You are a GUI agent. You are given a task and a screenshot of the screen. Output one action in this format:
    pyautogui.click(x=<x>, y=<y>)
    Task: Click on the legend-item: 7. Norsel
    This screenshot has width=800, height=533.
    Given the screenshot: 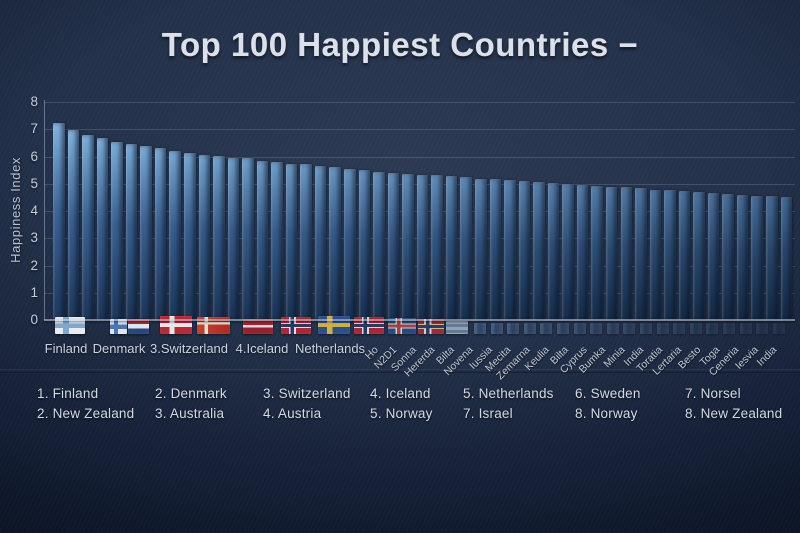 What is the action you would take?
    pyautogui.click(x=713, y=393)
    